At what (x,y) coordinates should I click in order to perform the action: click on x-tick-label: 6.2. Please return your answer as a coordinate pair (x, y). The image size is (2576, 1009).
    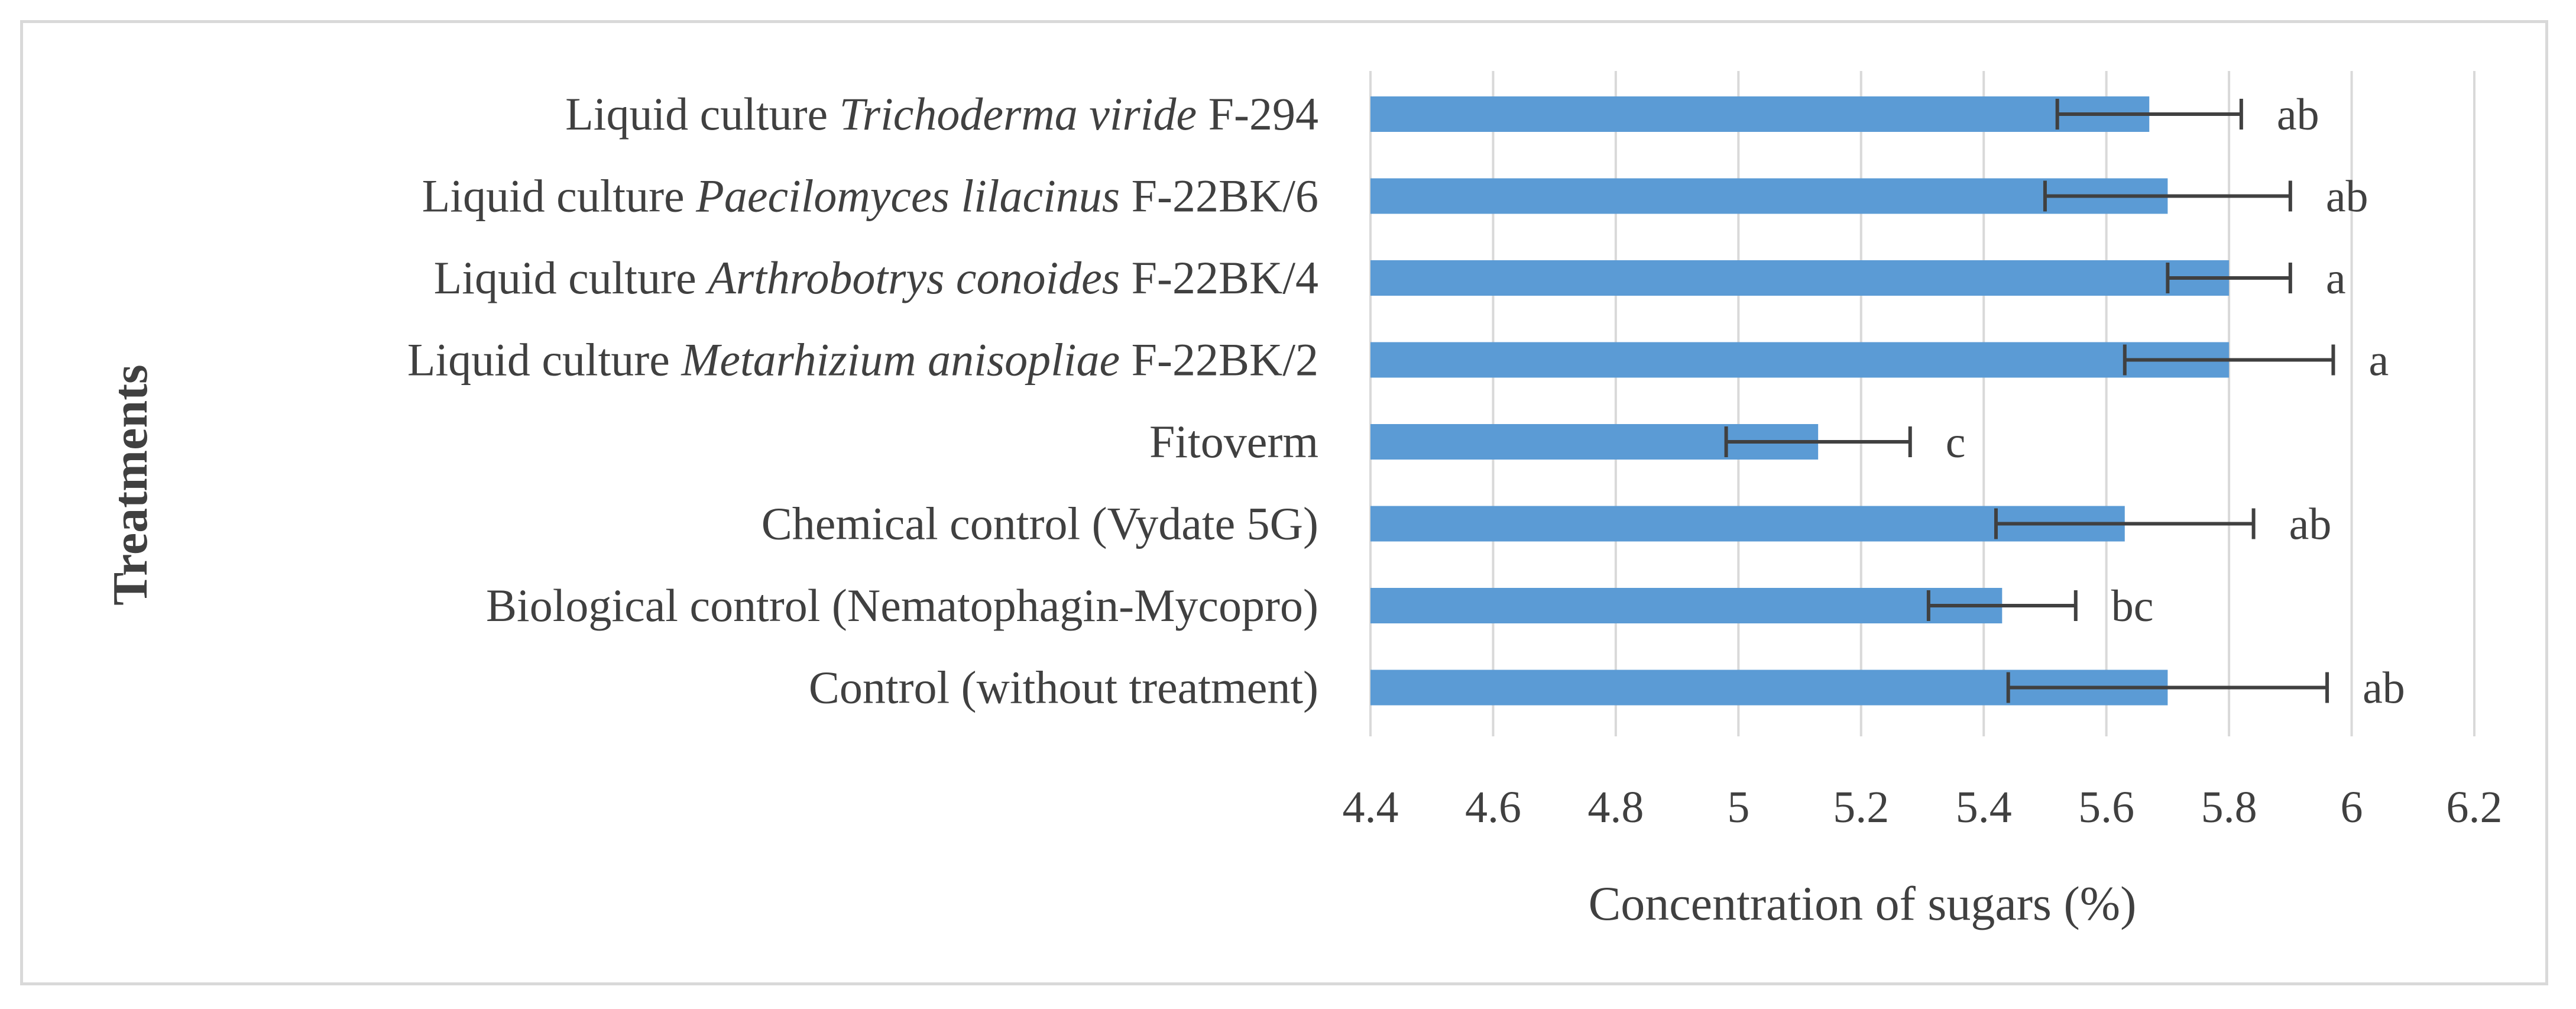
    Looking at the image, I should click on (2475, 807).